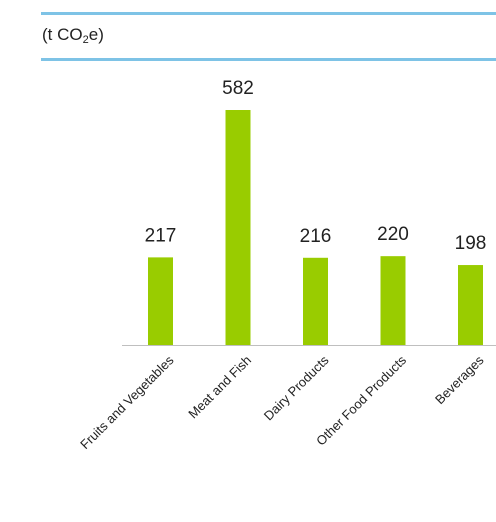  I want to click on data-label: 582, so click(238, 88).